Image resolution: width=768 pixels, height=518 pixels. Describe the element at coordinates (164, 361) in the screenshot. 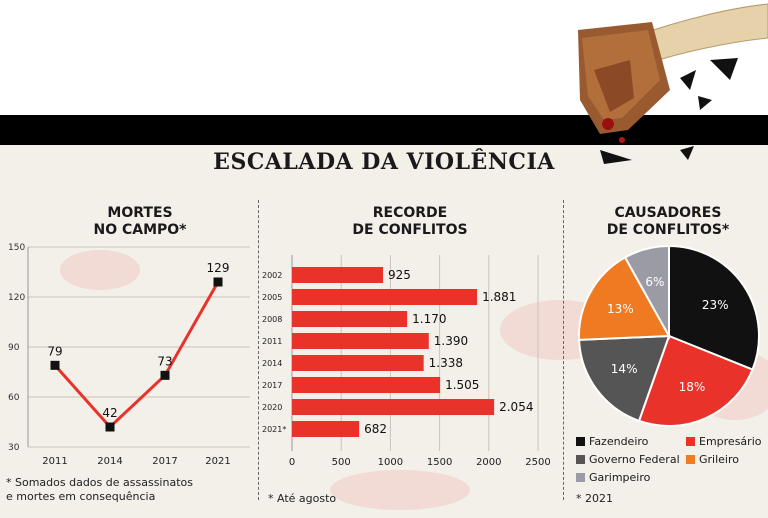

I see `data-label: 73` at that location.